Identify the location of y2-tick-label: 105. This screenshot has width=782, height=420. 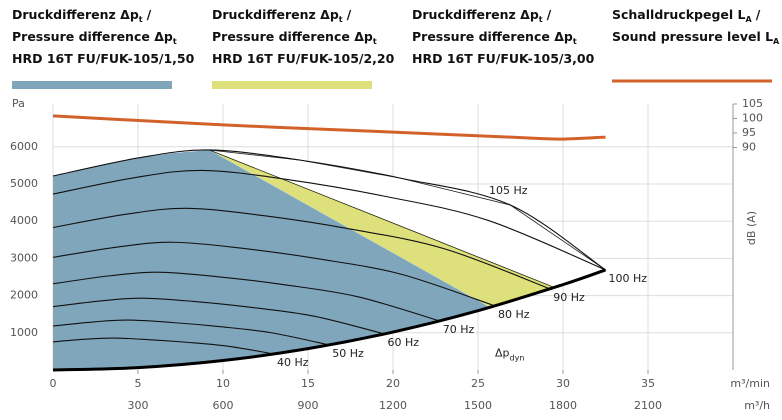
(752, 103).